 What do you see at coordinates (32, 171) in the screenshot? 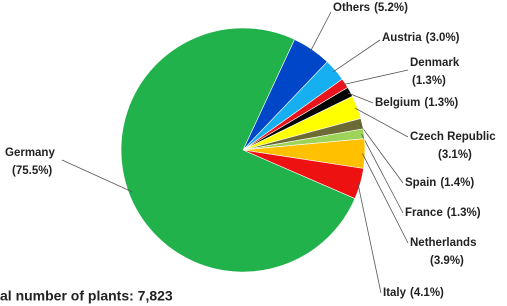
I see `value-label: (75.5%)` at bounding box center [32, 171].